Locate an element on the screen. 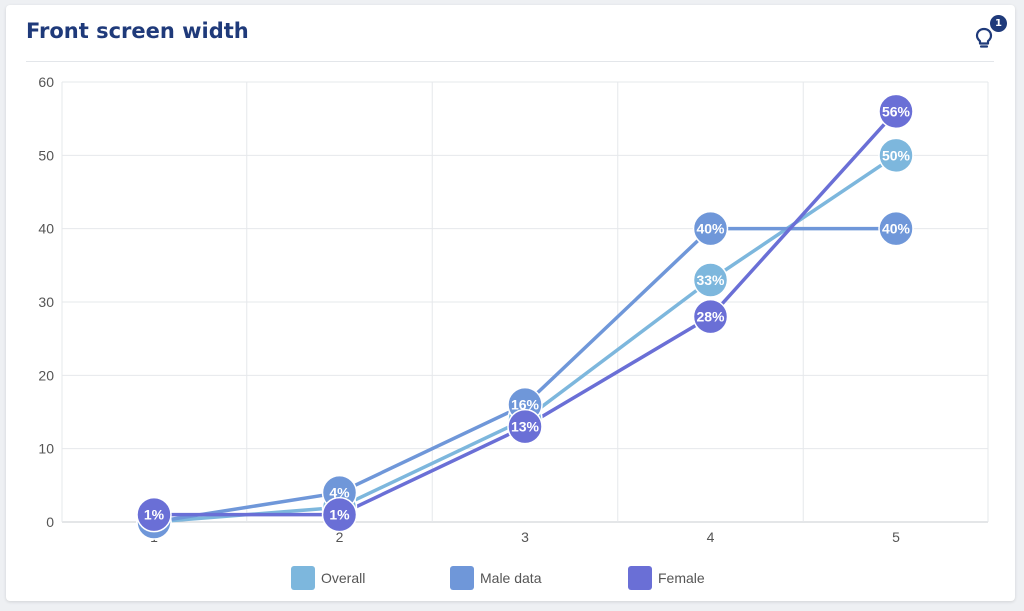 Image resolution: width=1024 pixels, height=611 pixels. x-tick-label: 5 is located at coordinates (896, 537).